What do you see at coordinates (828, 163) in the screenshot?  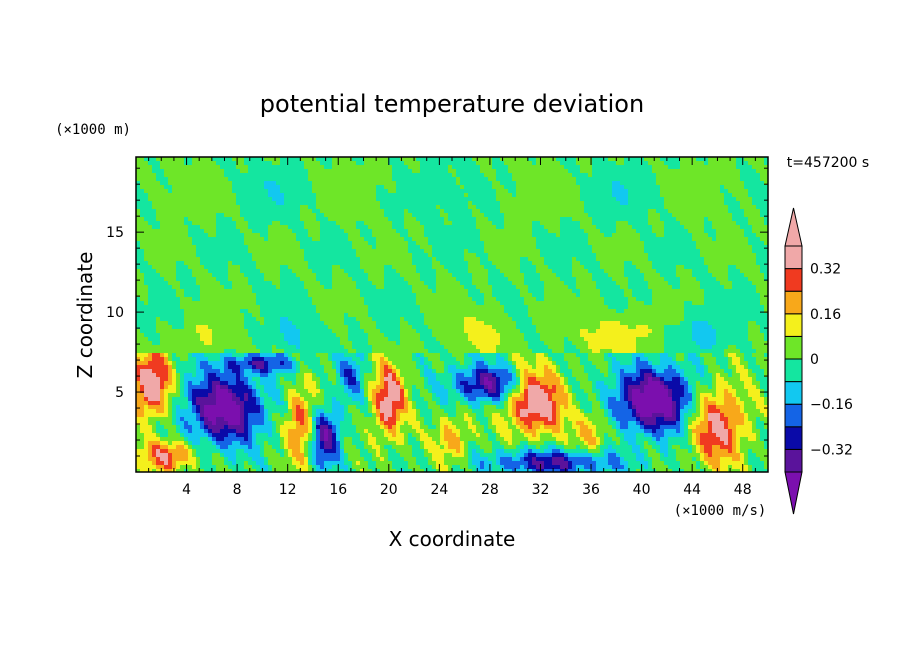 I see `time-label: t=457200 s` at bounding box center [828, 163].